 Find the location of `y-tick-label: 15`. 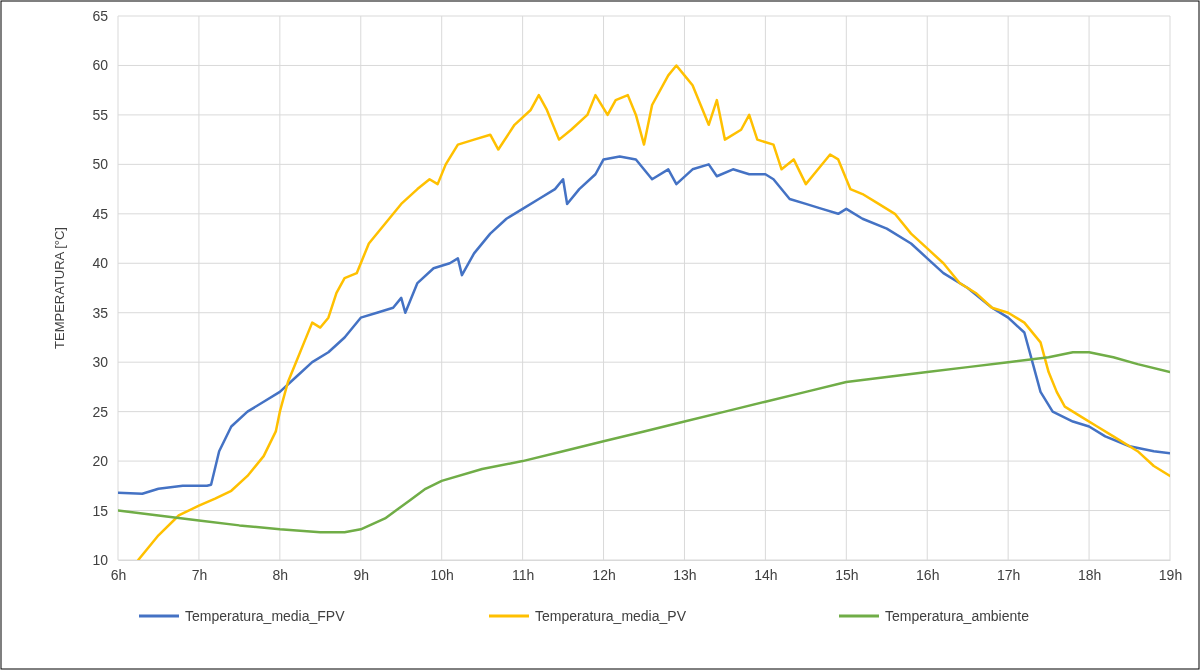

y-tick-label: 15 is located at coordinates (100, 510).